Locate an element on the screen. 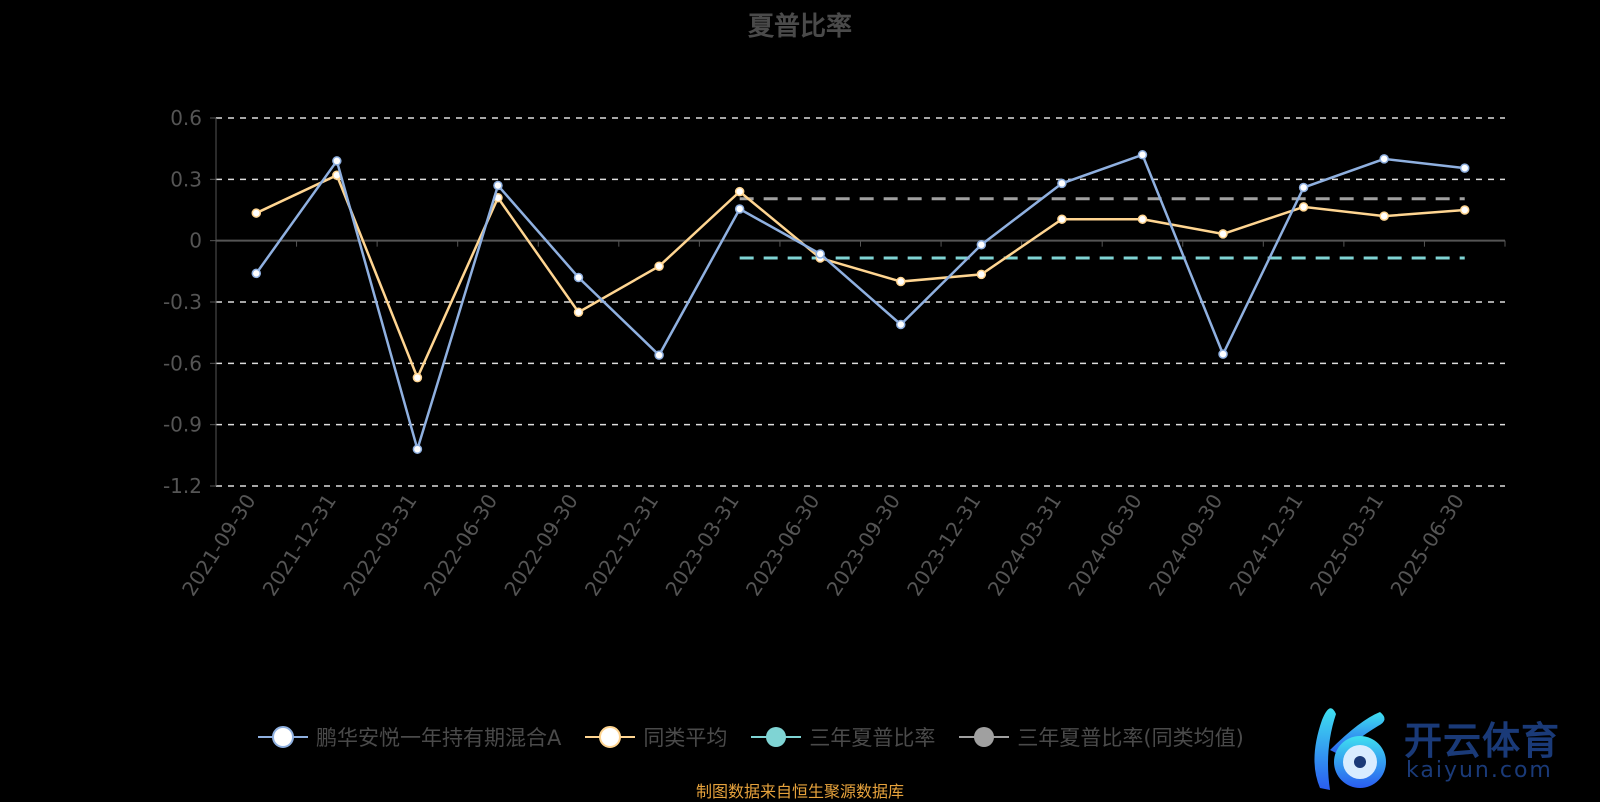 Image resolution: width=1600 pixels, height=802 pixels. x-tick-label: 2021-12-31 is located at coordinates (299, 545).